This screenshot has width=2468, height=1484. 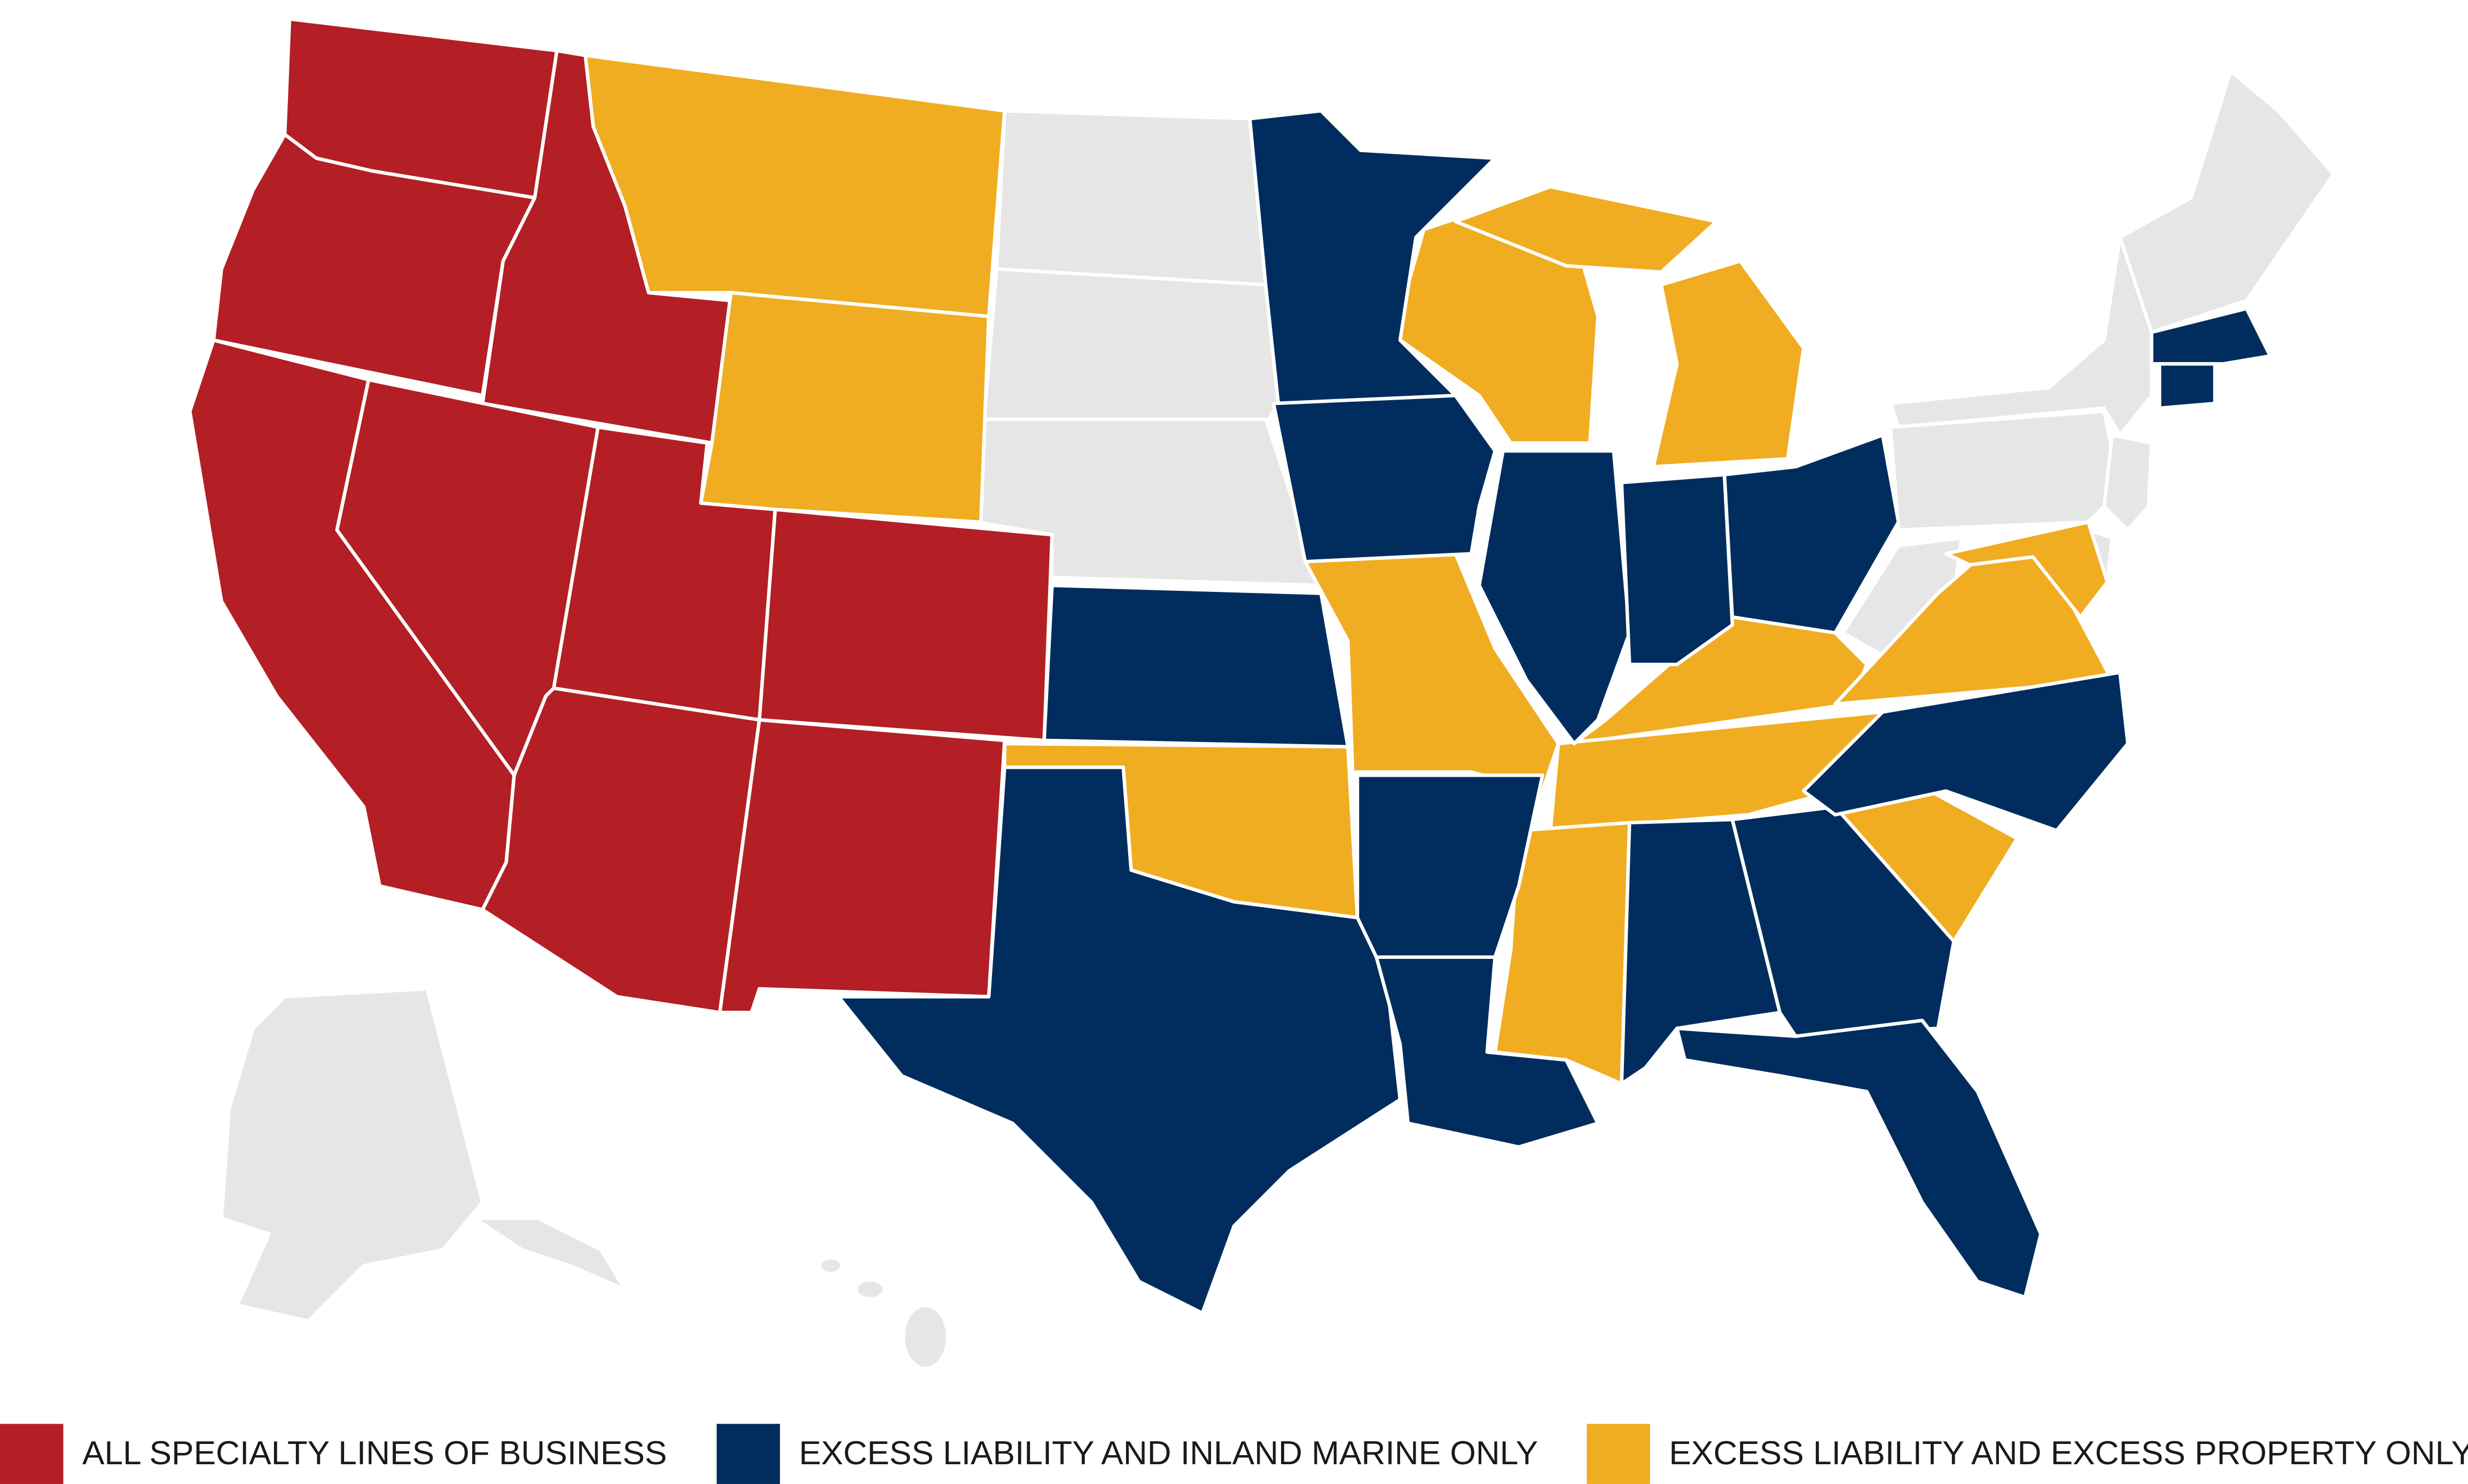 I want to click on legend-label: EXCESS LIABILITY AND INLAND MARINE ONLY, so click(x=1169, y=1453).